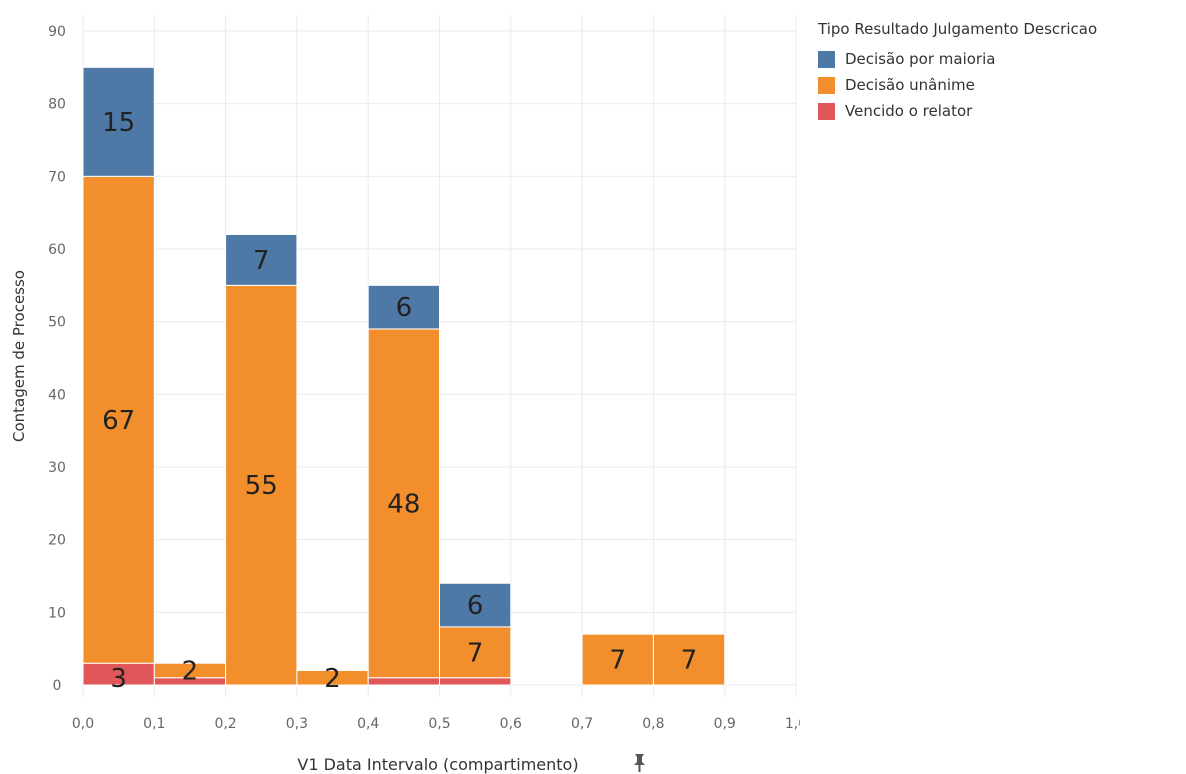  I want to click on legend-label: Decisão por maioria, so click(920, 59).